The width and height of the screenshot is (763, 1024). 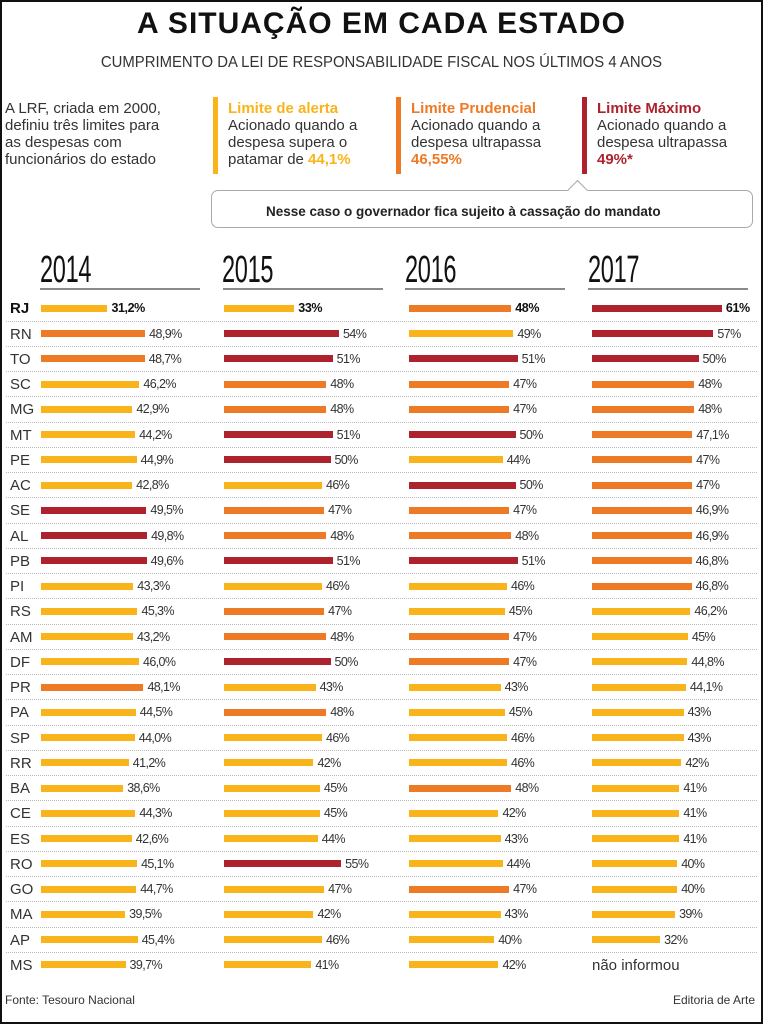 What do you see at coordinates (288, 142) in the screenshot?
I see `legend-line: despesa supera o` at bounding box center [288, 142].